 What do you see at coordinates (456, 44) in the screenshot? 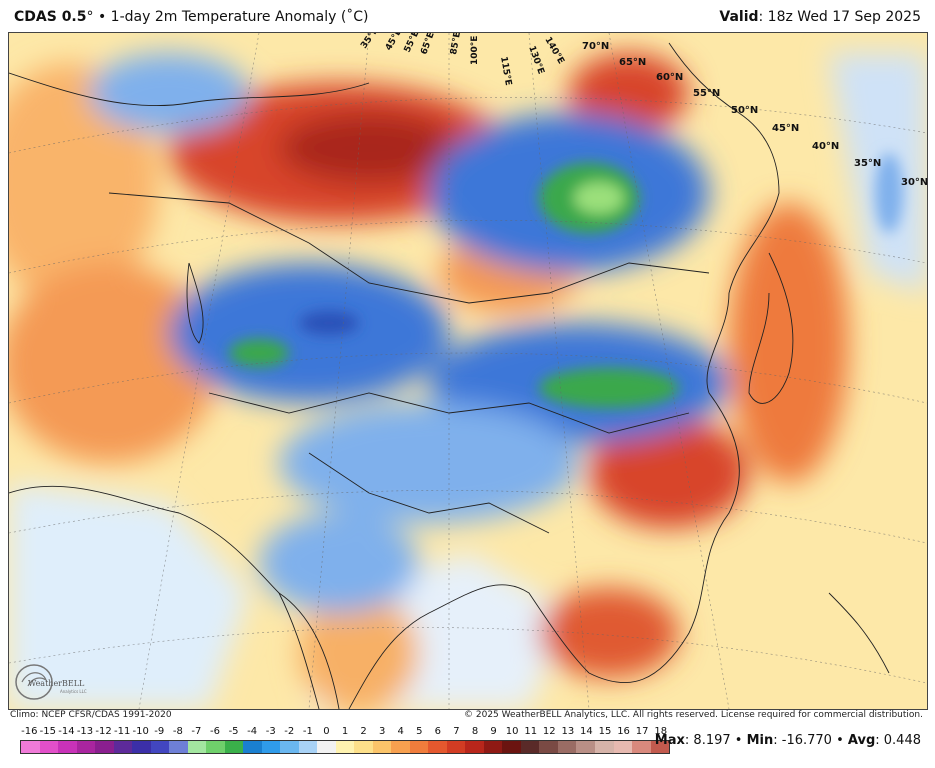
I see `lon-label-85e: 85°E` at bounding box center [456, 44].